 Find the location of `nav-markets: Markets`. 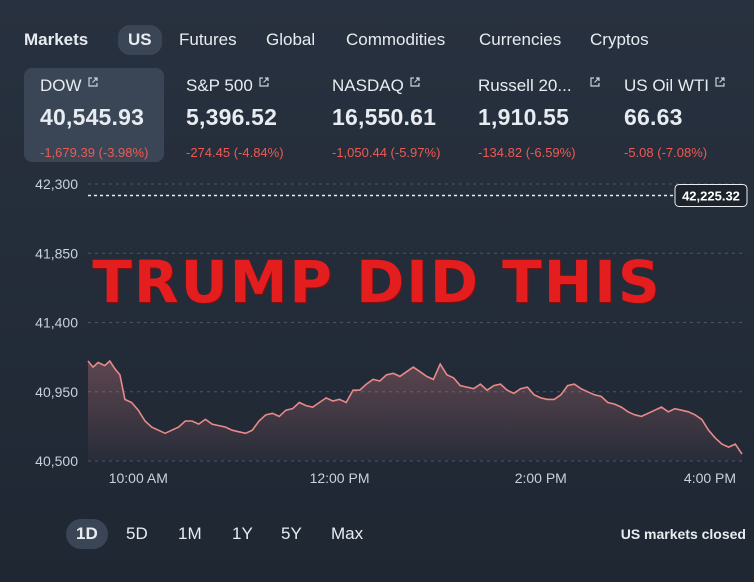

nav-markets: Markets is located at coordinates (56, 39).